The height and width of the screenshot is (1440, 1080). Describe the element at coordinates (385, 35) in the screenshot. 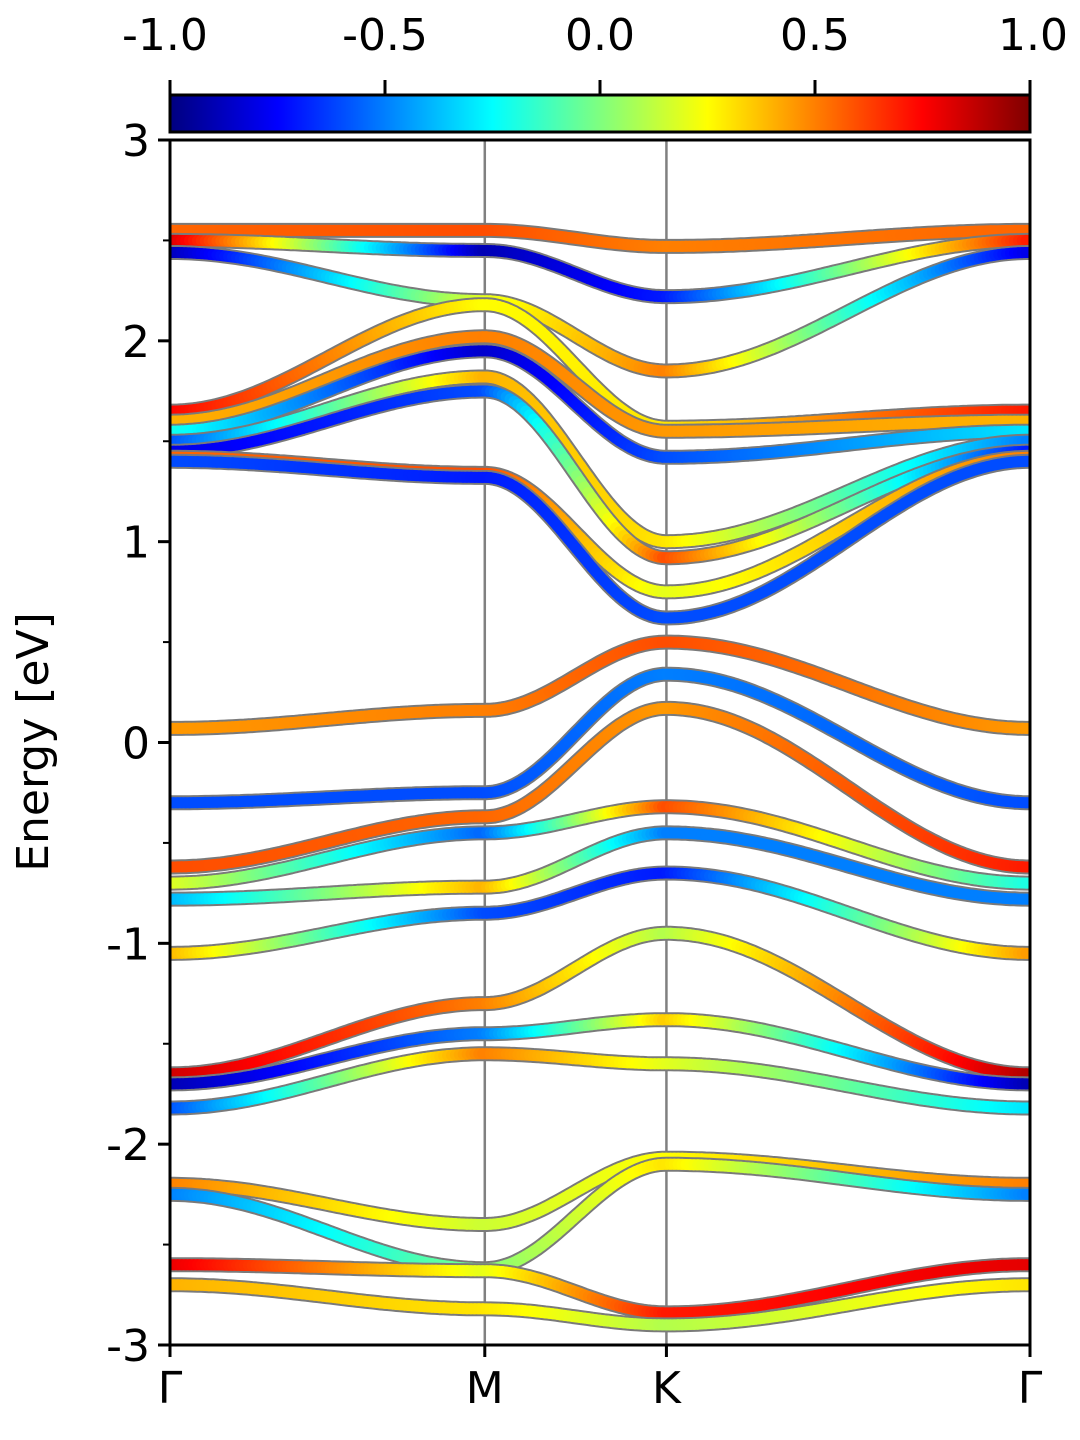

I see `colorbar-tick-label: -0.5` at that location.